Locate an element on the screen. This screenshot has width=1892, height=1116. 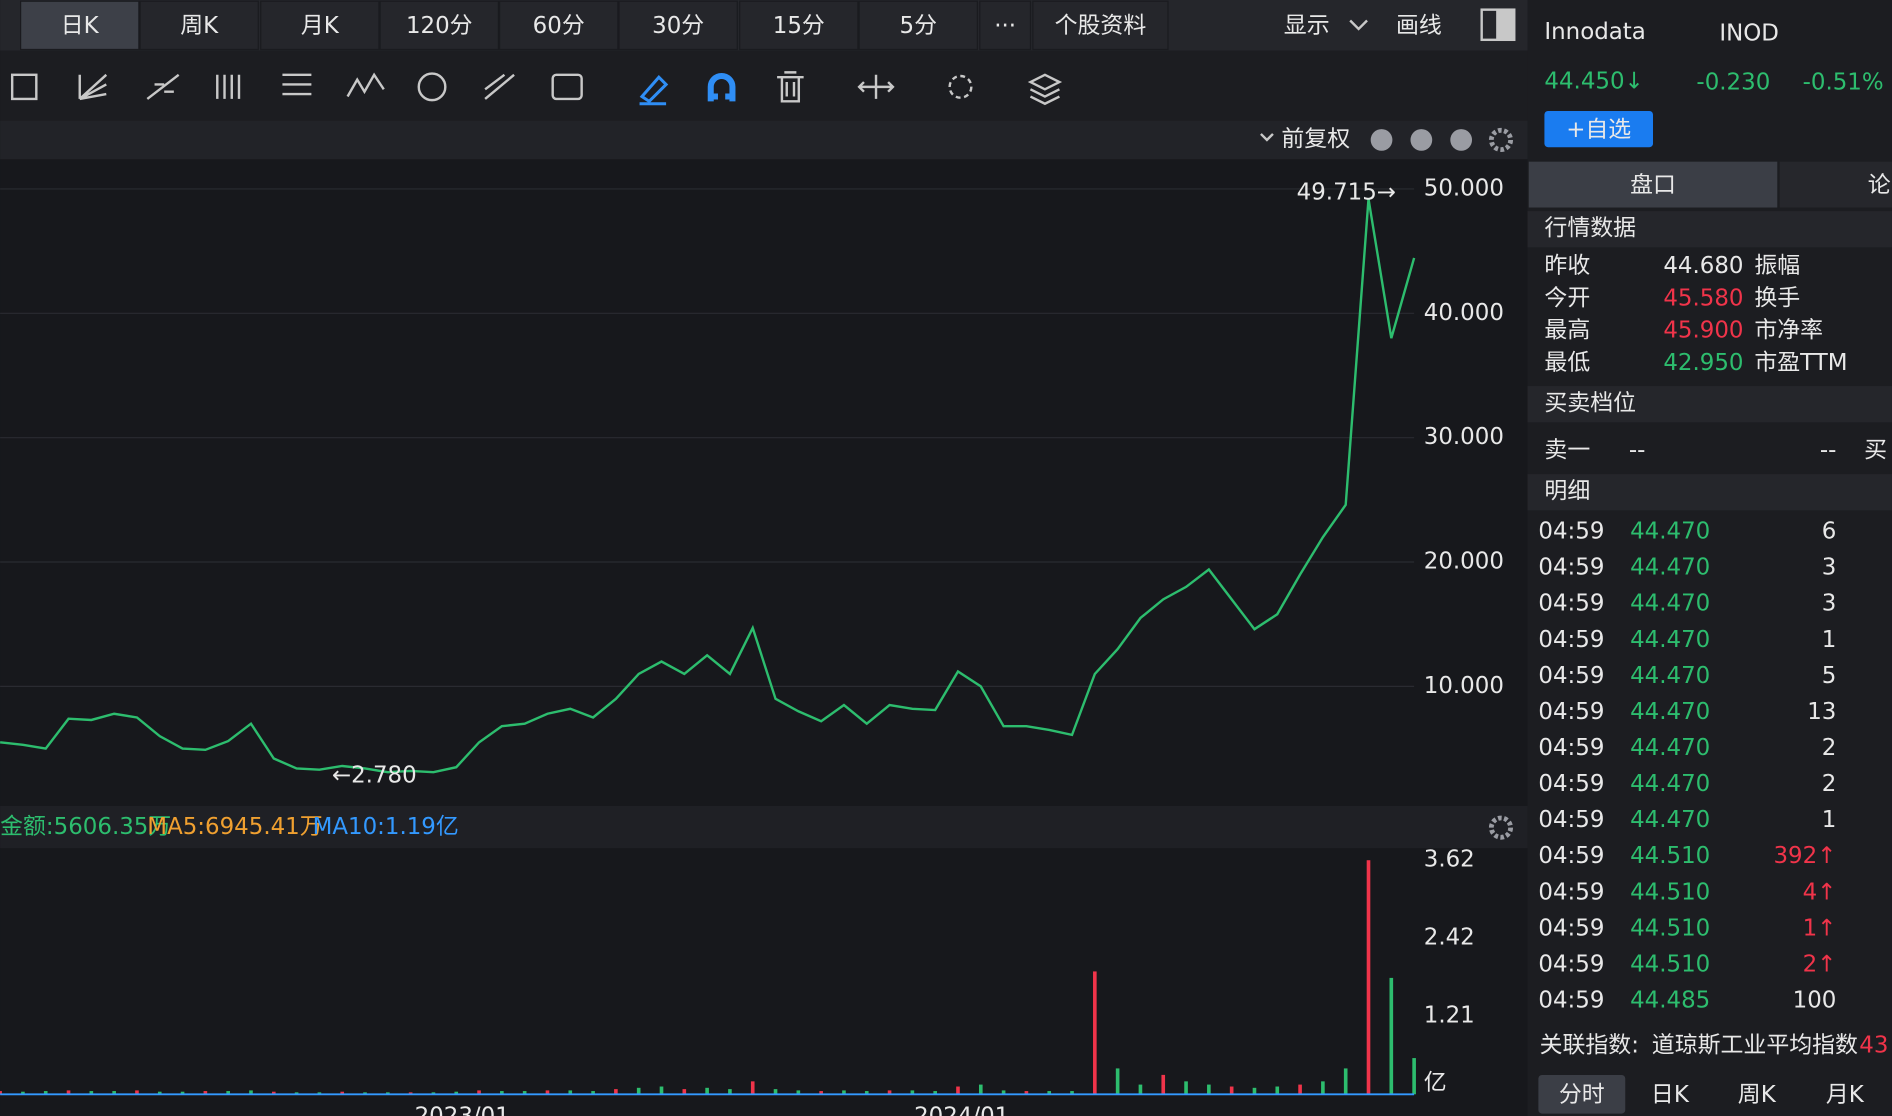
tab: 15分 is located at coordinates (799, 26).